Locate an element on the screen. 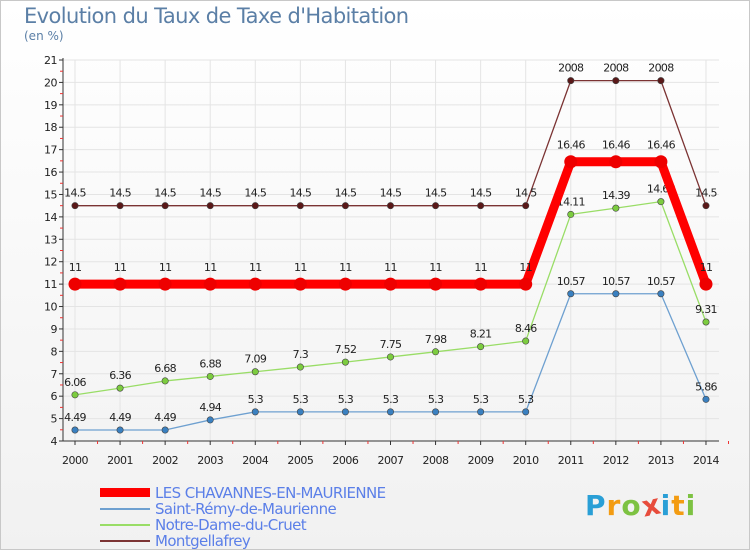  legend-label: Saint-Rémy-de-Maurienne is located at coordinates (246, 509).